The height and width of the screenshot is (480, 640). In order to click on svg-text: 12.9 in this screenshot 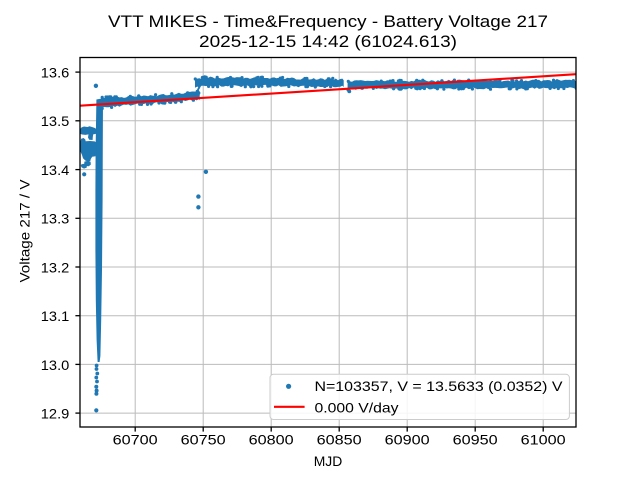, I will do `click(55, 414)`.